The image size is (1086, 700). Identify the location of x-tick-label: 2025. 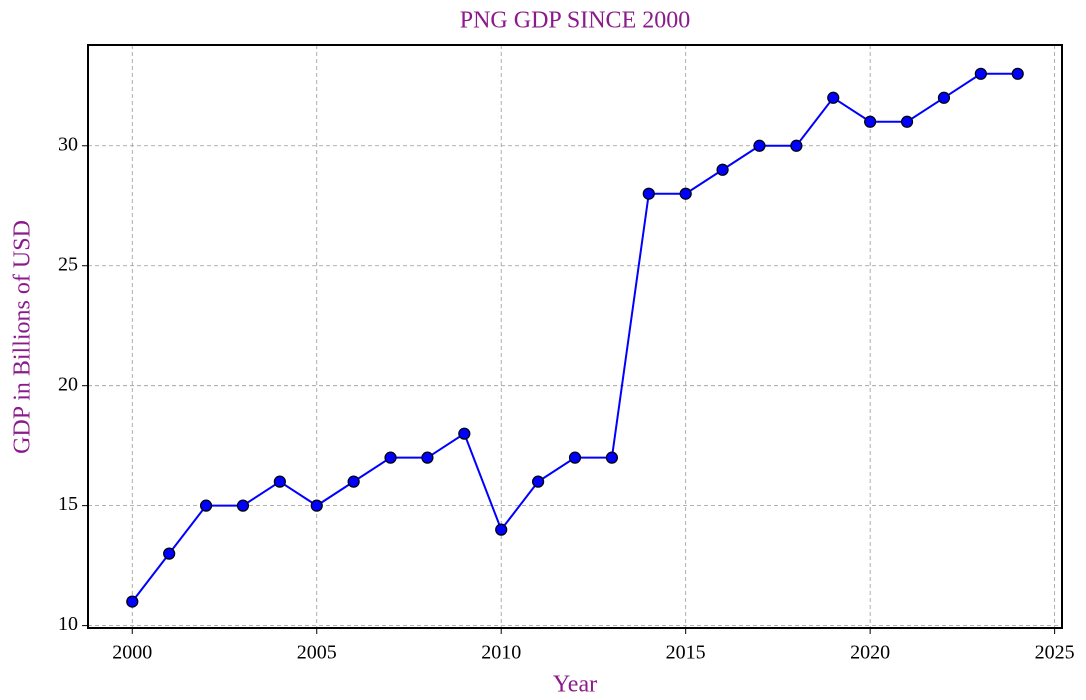
(1055, 653).